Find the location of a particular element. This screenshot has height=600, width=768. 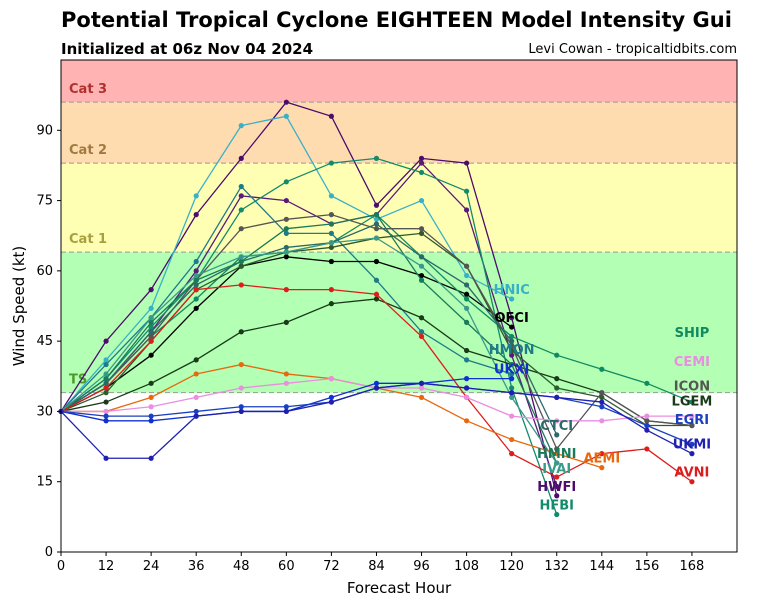

series-label-ofci: OFCI is located at coordinates (512, 318).